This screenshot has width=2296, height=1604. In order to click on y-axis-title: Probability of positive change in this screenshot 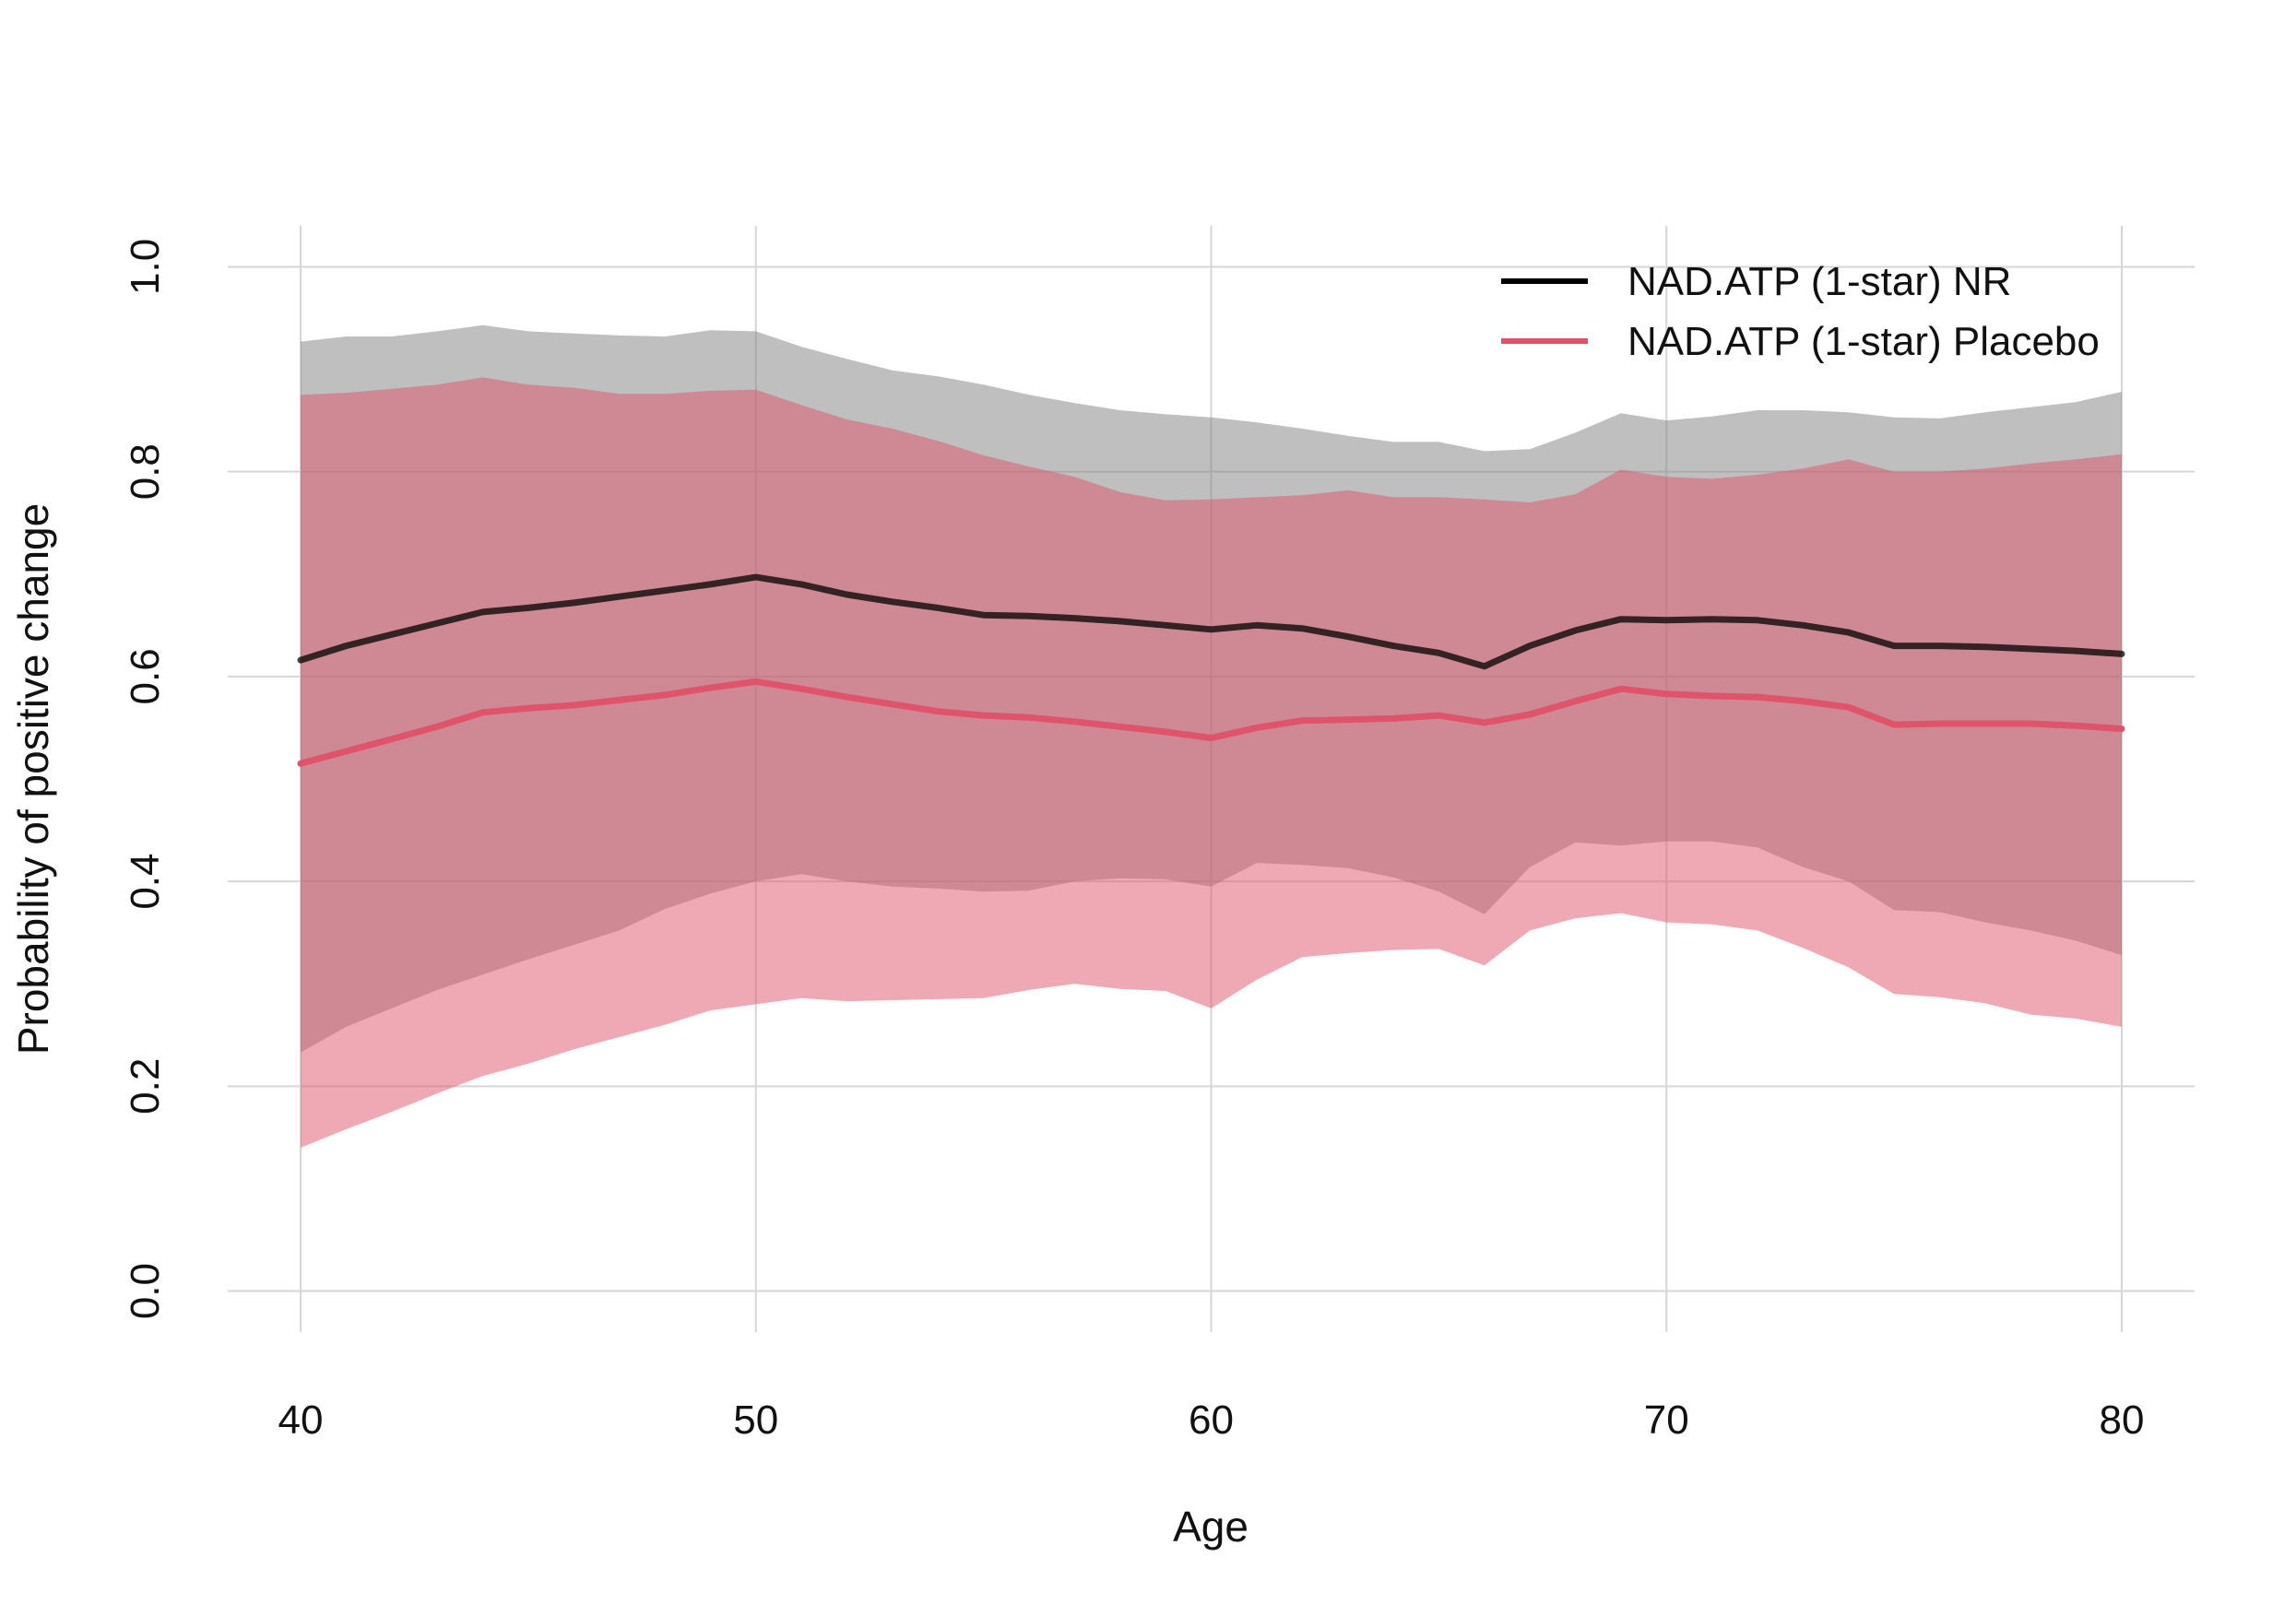, I will do `click(33, 779)`.